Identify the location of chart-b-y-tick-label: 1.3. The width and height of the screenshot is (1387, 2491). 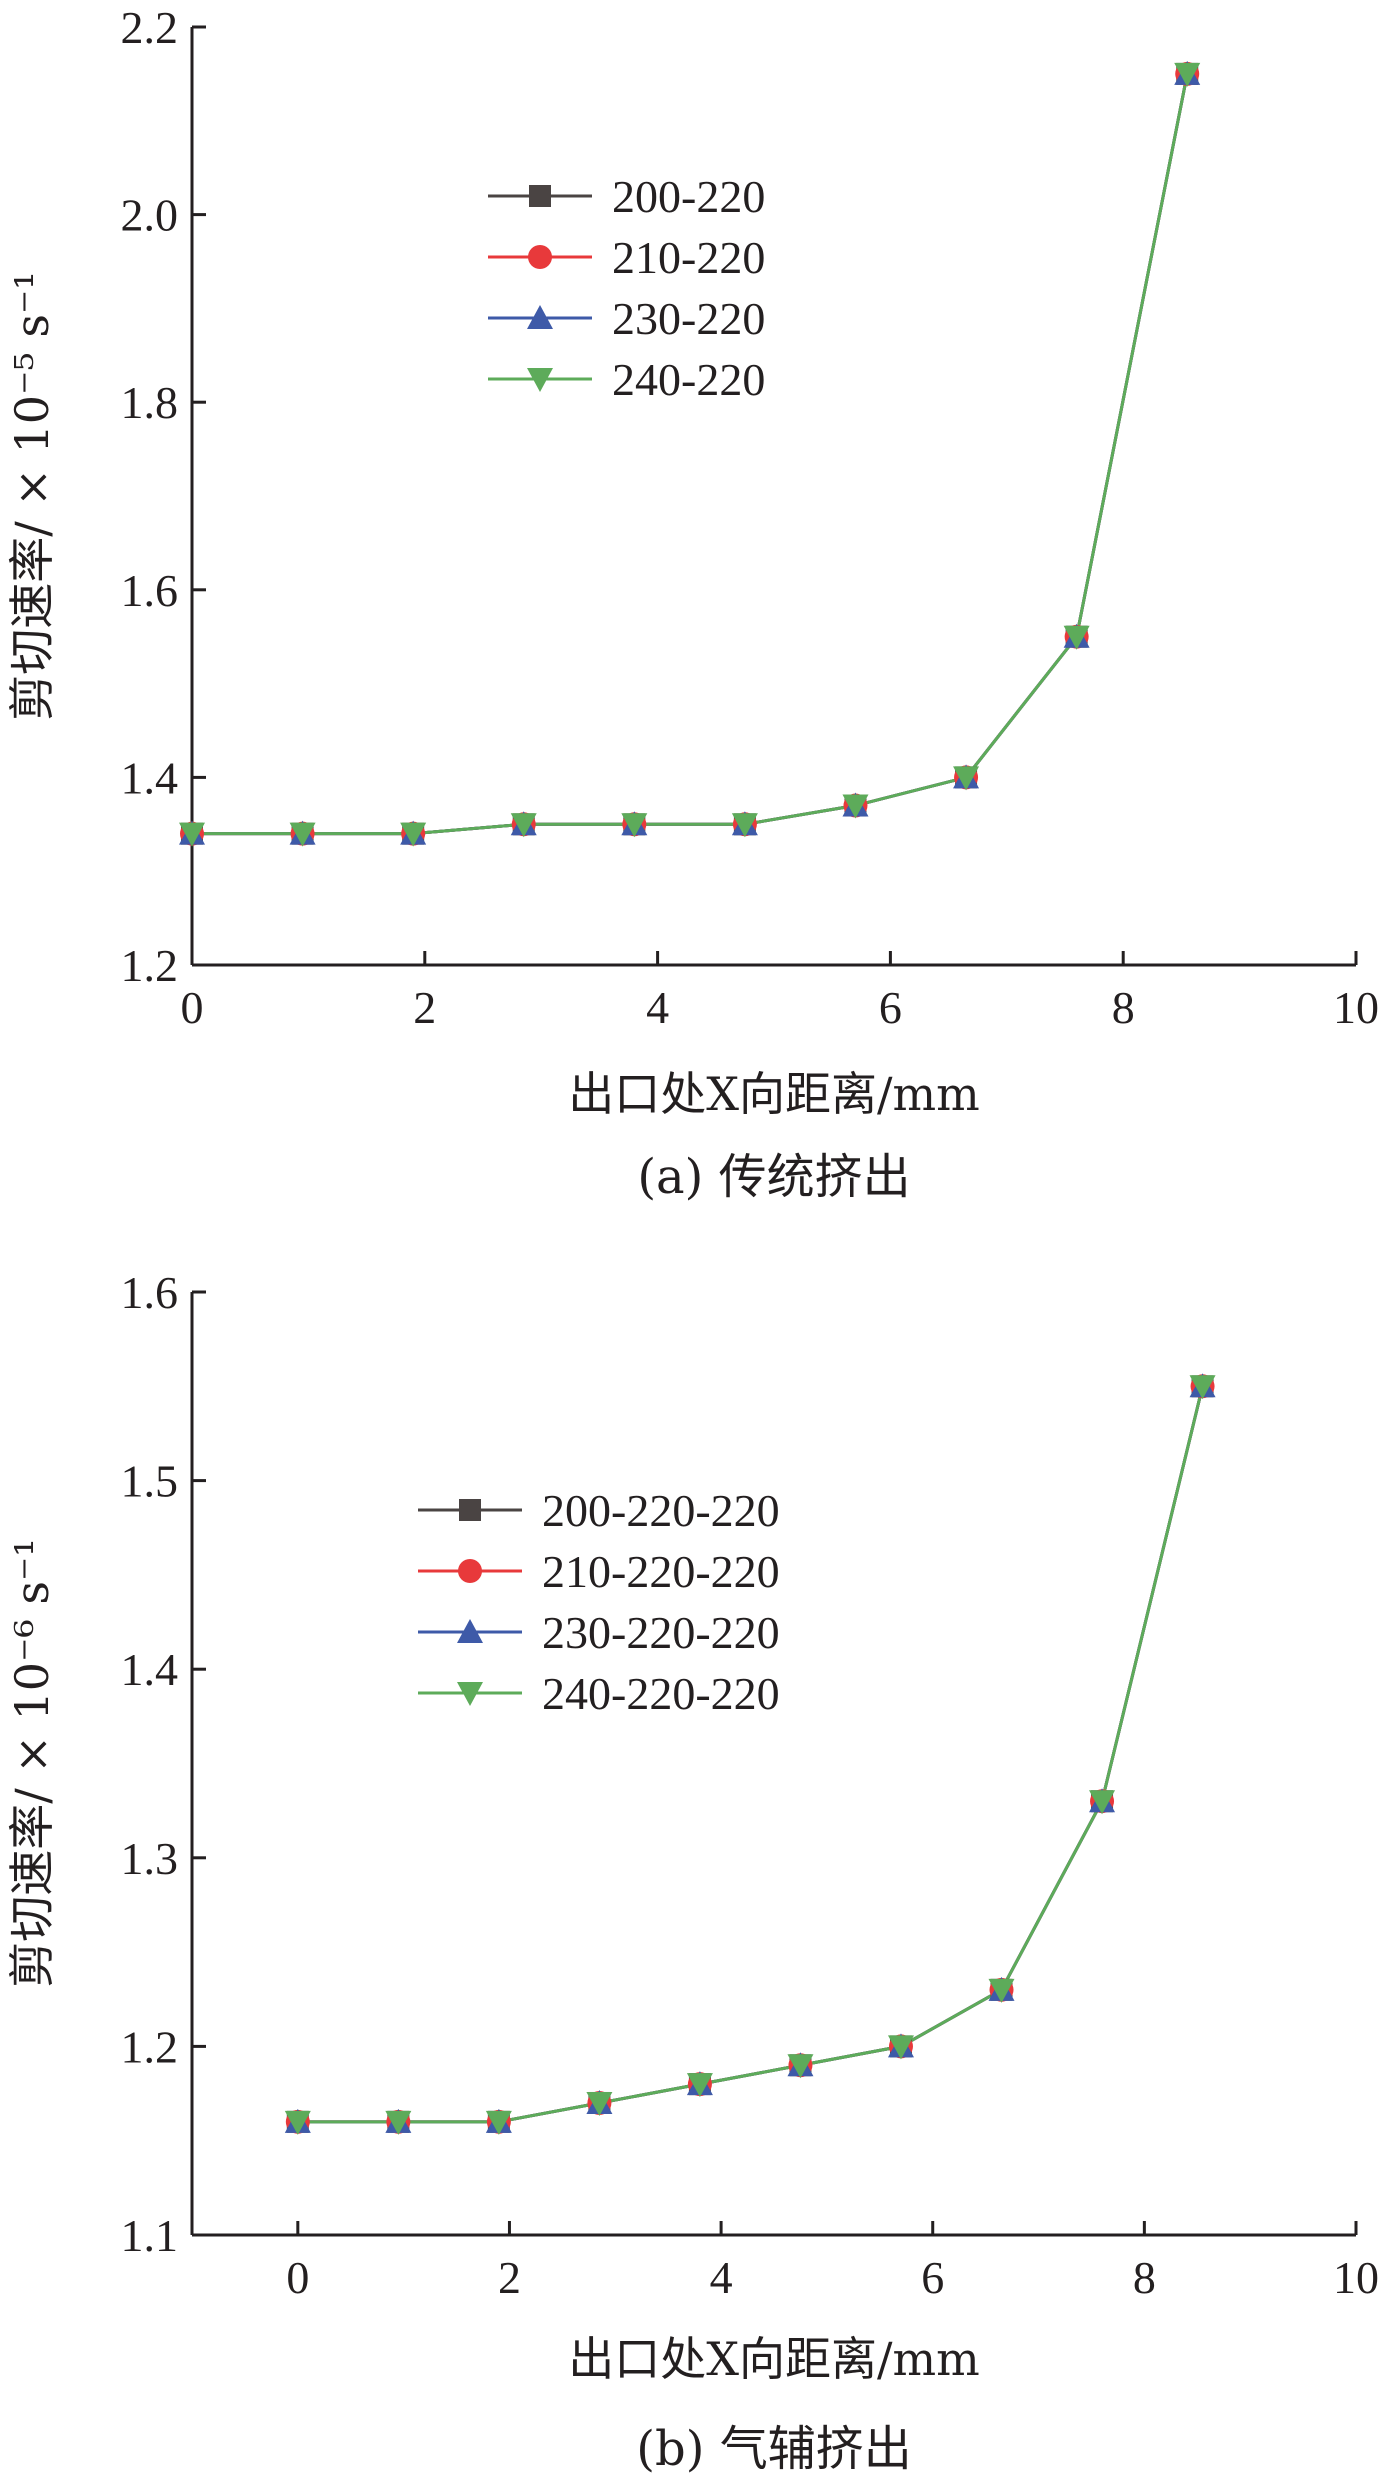
(150, 1858).